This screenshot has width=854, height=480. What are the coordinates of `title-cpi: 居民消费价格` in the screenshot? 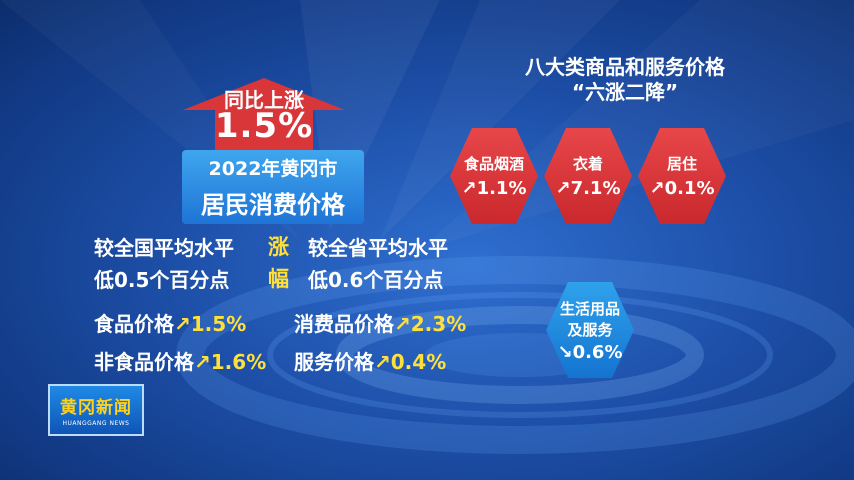 It's located at (273, 205).